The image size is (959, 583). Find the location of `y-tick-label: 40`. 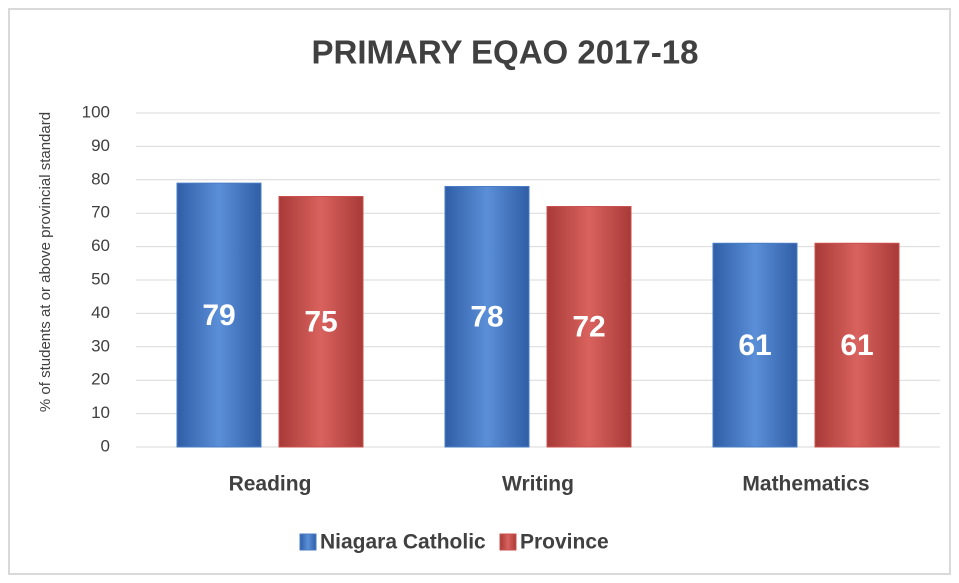

y-tick-label: 40 is located at coordinates (100, 312).